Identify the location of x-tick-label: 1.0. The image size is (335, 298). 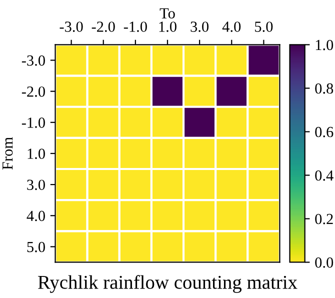
(167, 27).